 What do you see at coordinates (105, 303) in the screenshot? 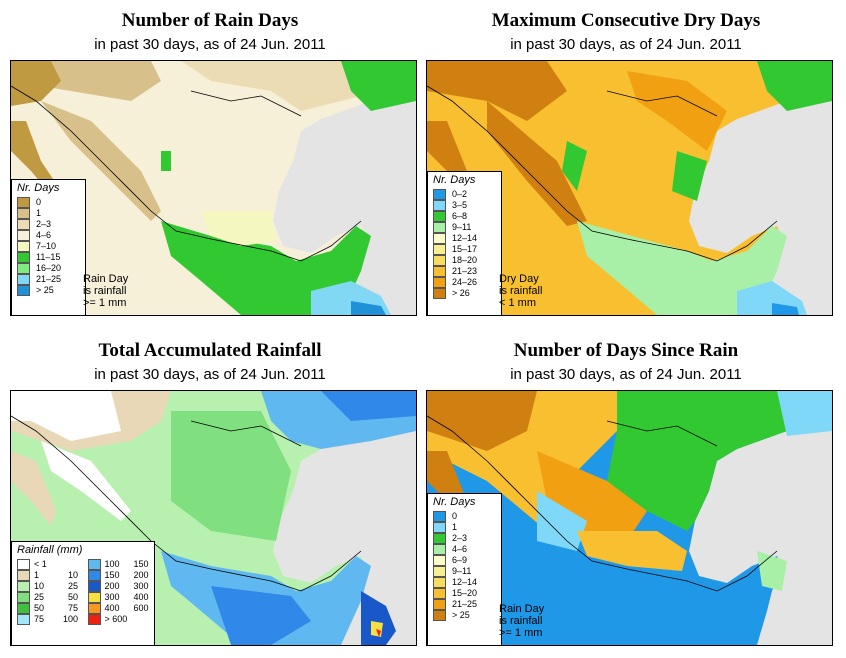
I see `note-line: >= 1 mm` at bounding box center [105, 303].